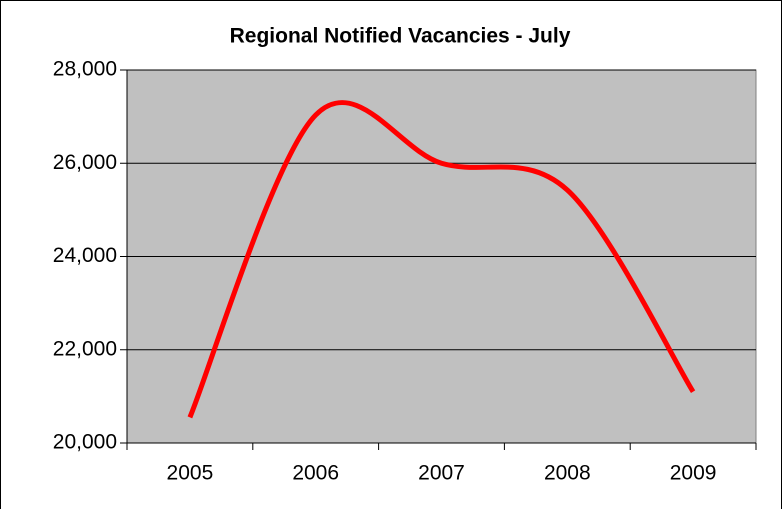  I want to click on y-tick-label: 28,000, so click(85, 69).